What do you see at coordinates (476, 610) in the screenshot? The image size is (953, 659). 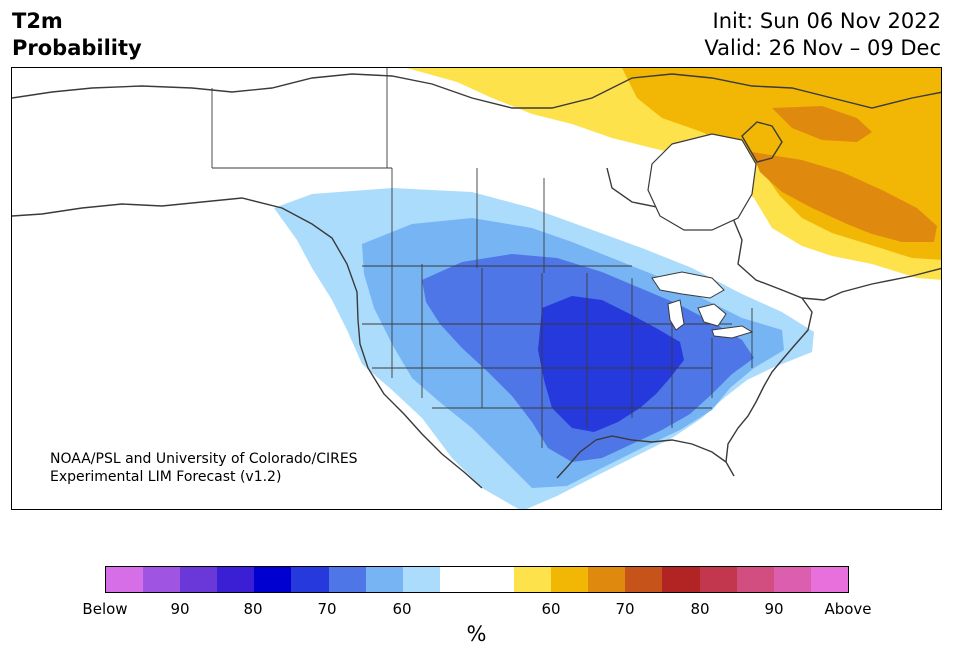 I see `colorbar-ticks: Below 90 80 70 60 60 70 80 90 Above` at bounding box center [476, 610].